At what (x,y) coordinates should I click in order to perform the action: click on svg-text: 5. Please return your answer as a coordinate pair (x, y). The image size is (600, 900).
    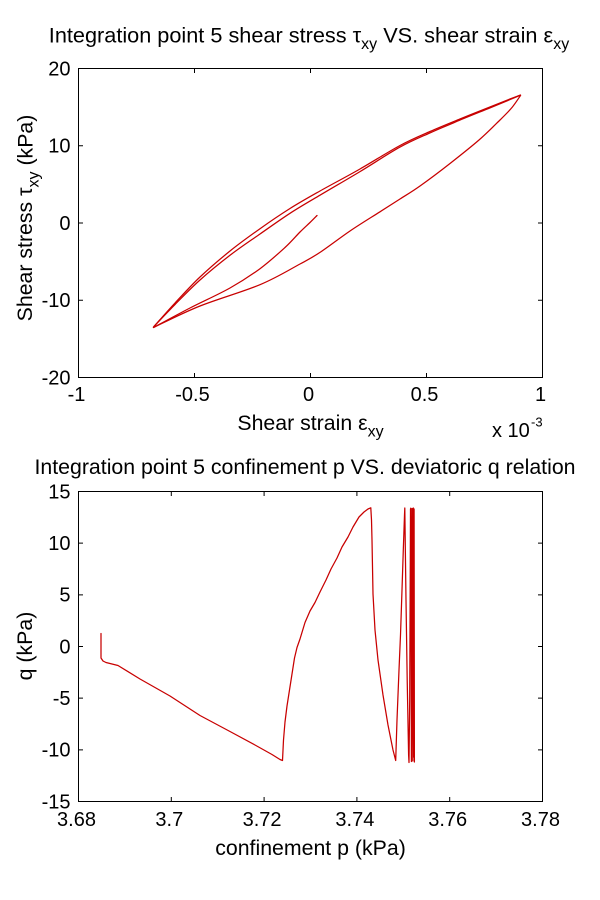
    Looking at the image, I should click on (64, 596).